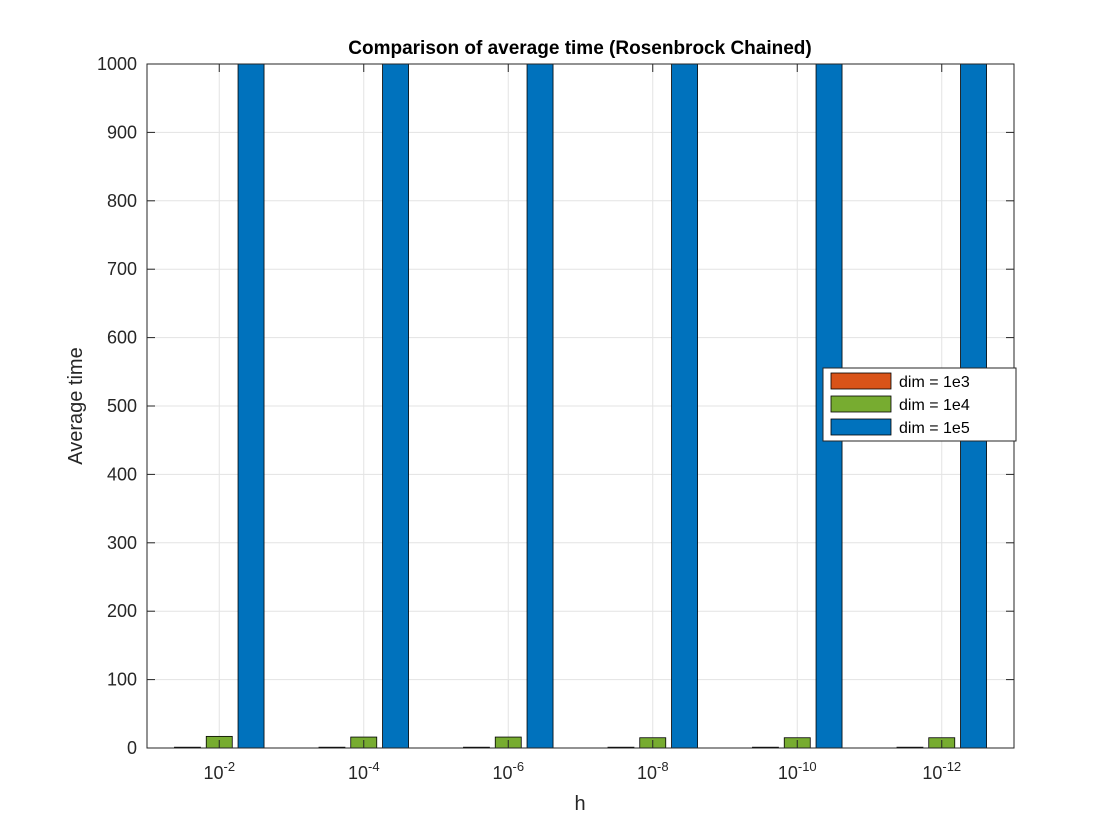 The width and height of the screenshot is (1120, 840). I want to click on x-tick-labels: 10⁻² 10⁻⁴ 10⁻⁶ 10⁻⁸ 10⁻¹⁰ 10⁻¹², so click(582, 771).